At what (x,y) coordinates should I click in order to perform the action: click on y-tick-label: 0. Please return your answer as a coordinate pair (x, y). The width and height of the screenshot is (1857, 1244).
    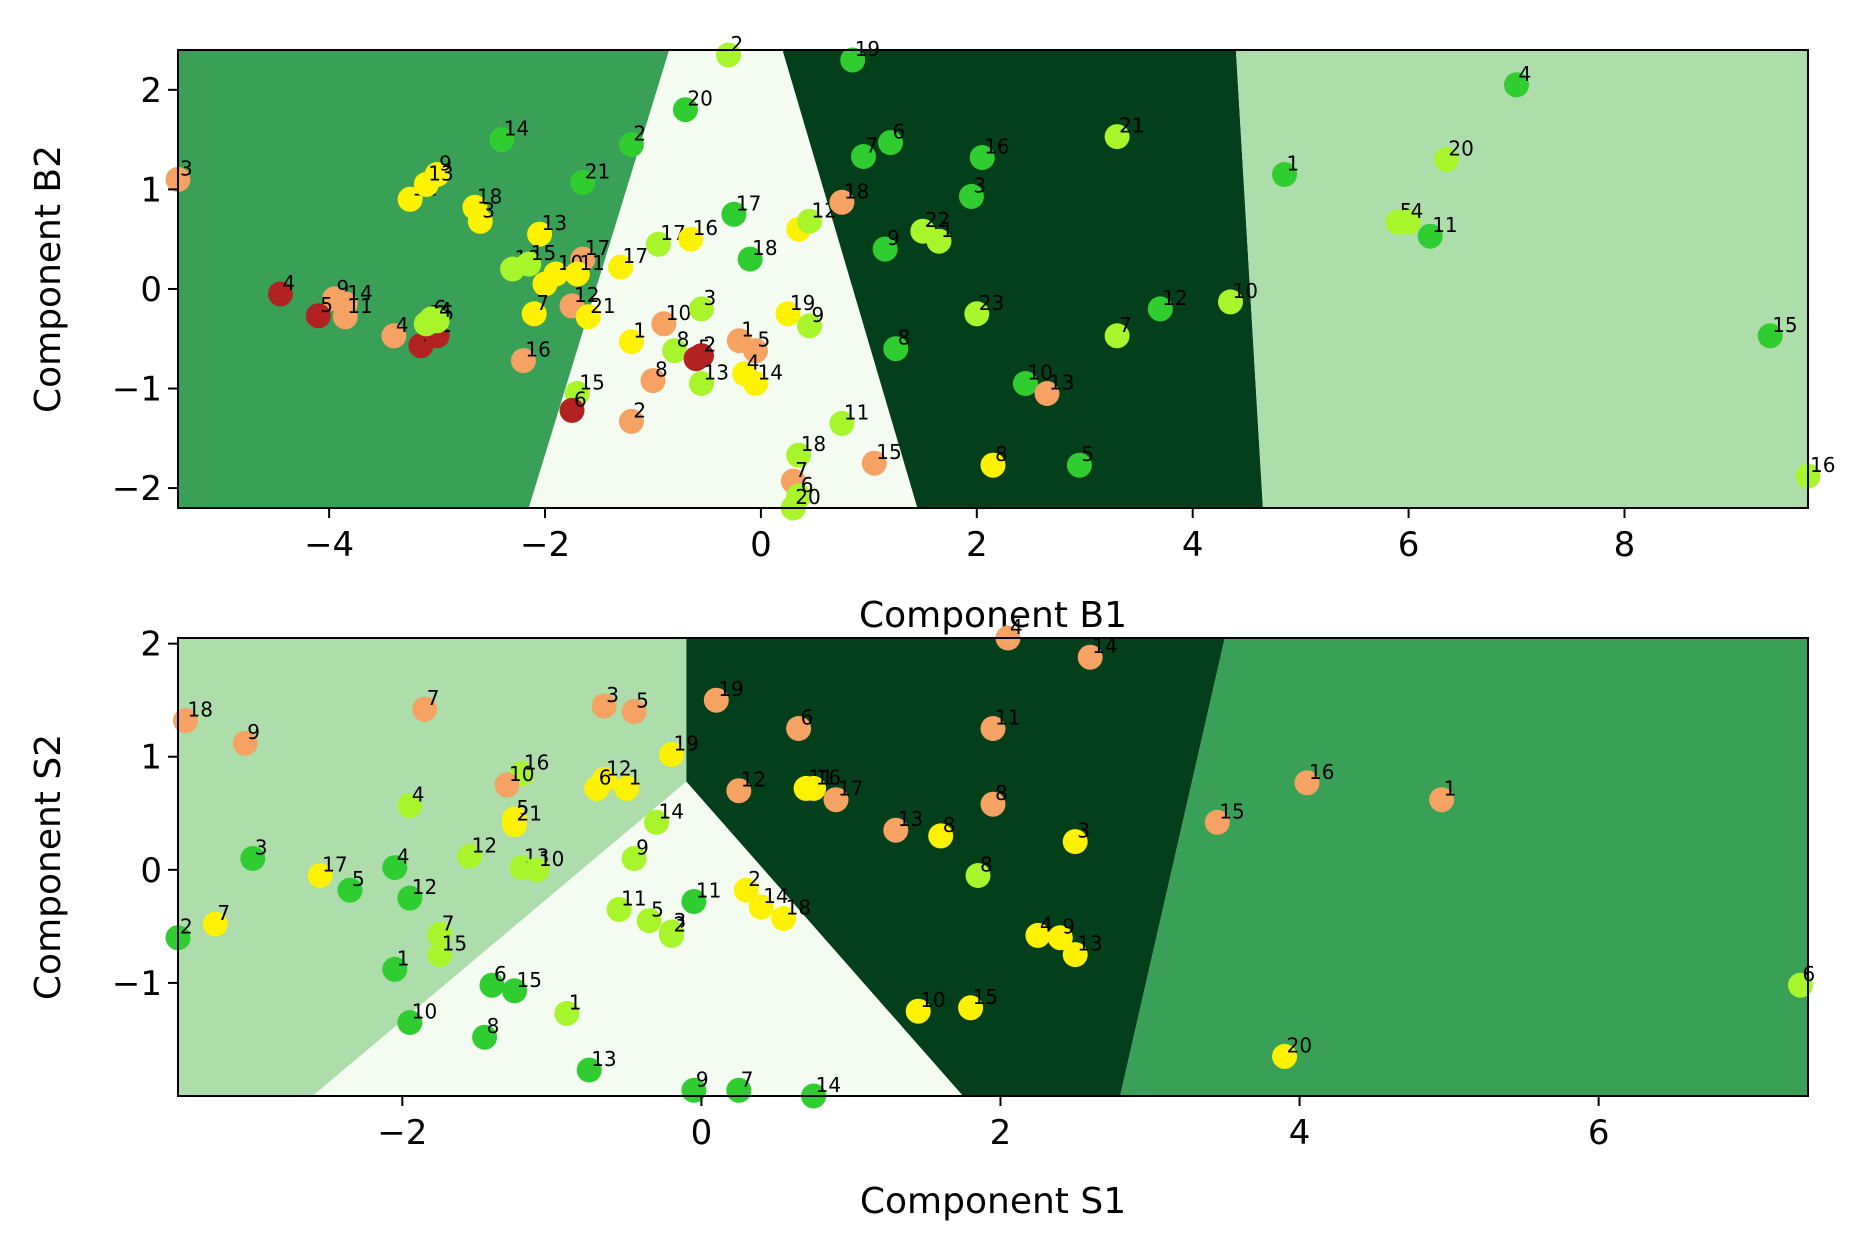
    Looking at the image, I should click on (151, 871).